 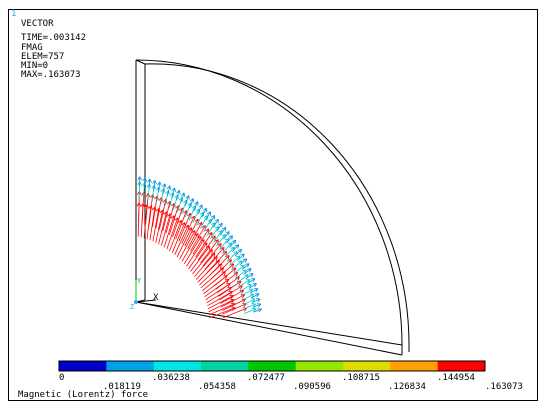 What do you see at coordinates (217, 387) in the screenshot?
I see `legend-bottom-label: .054358` at bounding box center [217, 387].